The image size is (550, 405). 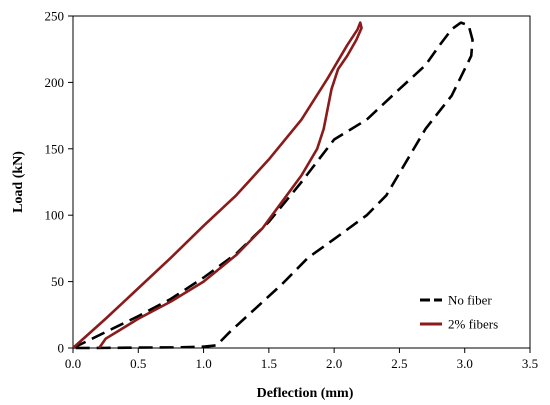 I want to click on y-tick-label: 100, so click(x=55, y=215).